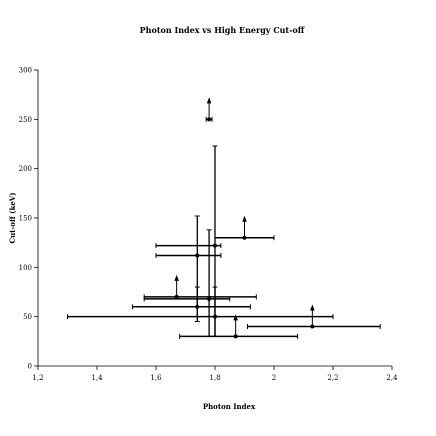 This screenshot has width=436, height=436. What do you see at coordinates (12, 217) in the screenshot?
I see `y-axis-label: Cut-off (keV)` at bounding box center [12, 217].